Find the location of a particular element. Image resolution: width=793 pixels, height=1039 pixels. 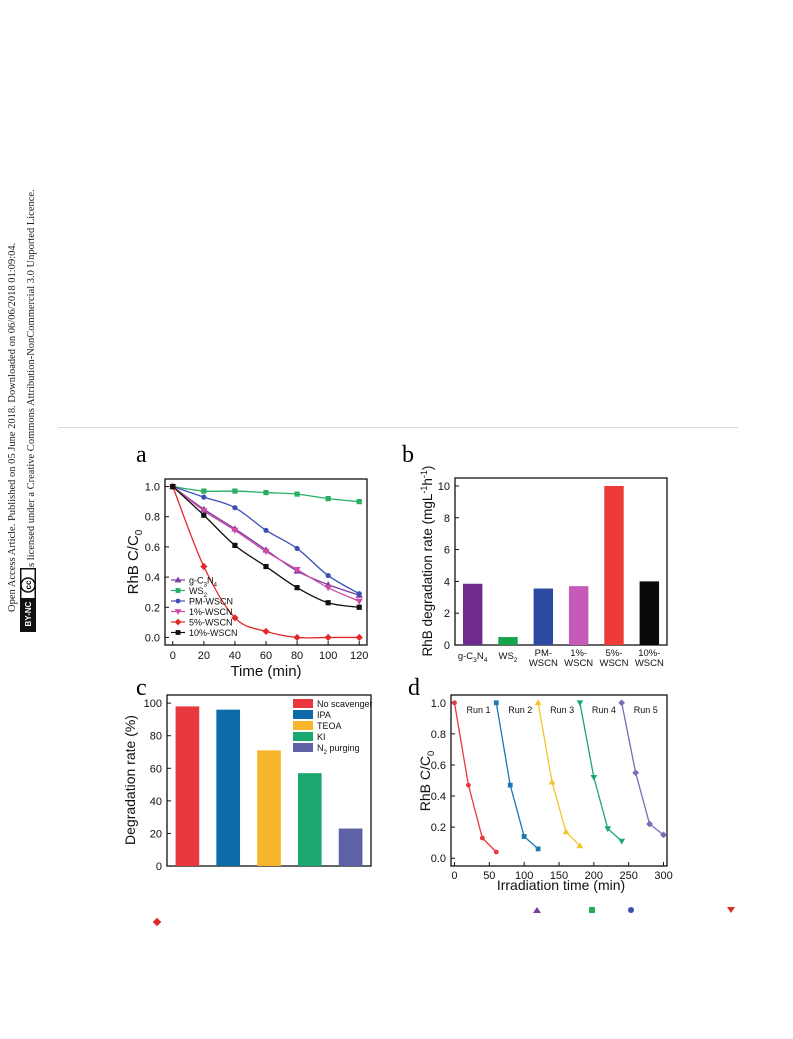

panel-c-ytick-label: 60 is located at coordinates (156, 769).